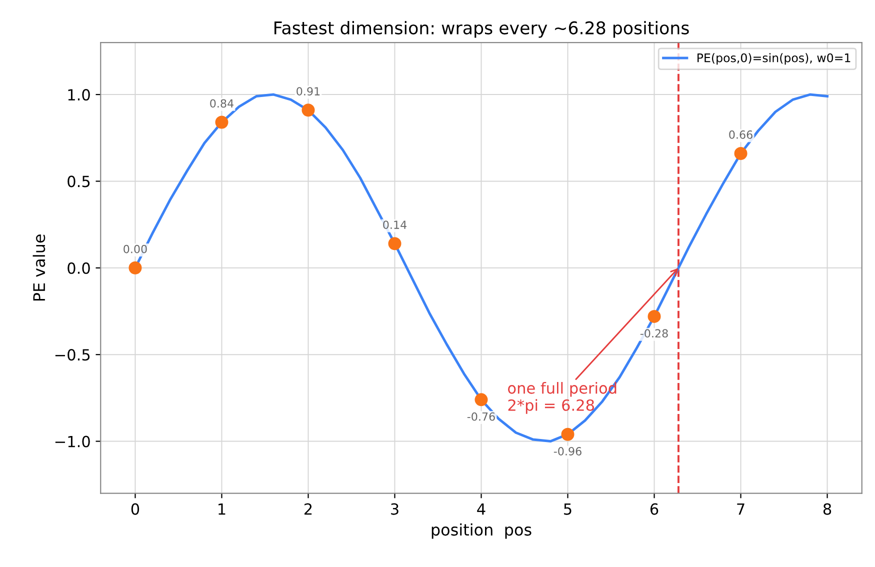  Describe the element at coordinates (568, 509) in the screenshot. I see `x-tick-label: 5` at that location.